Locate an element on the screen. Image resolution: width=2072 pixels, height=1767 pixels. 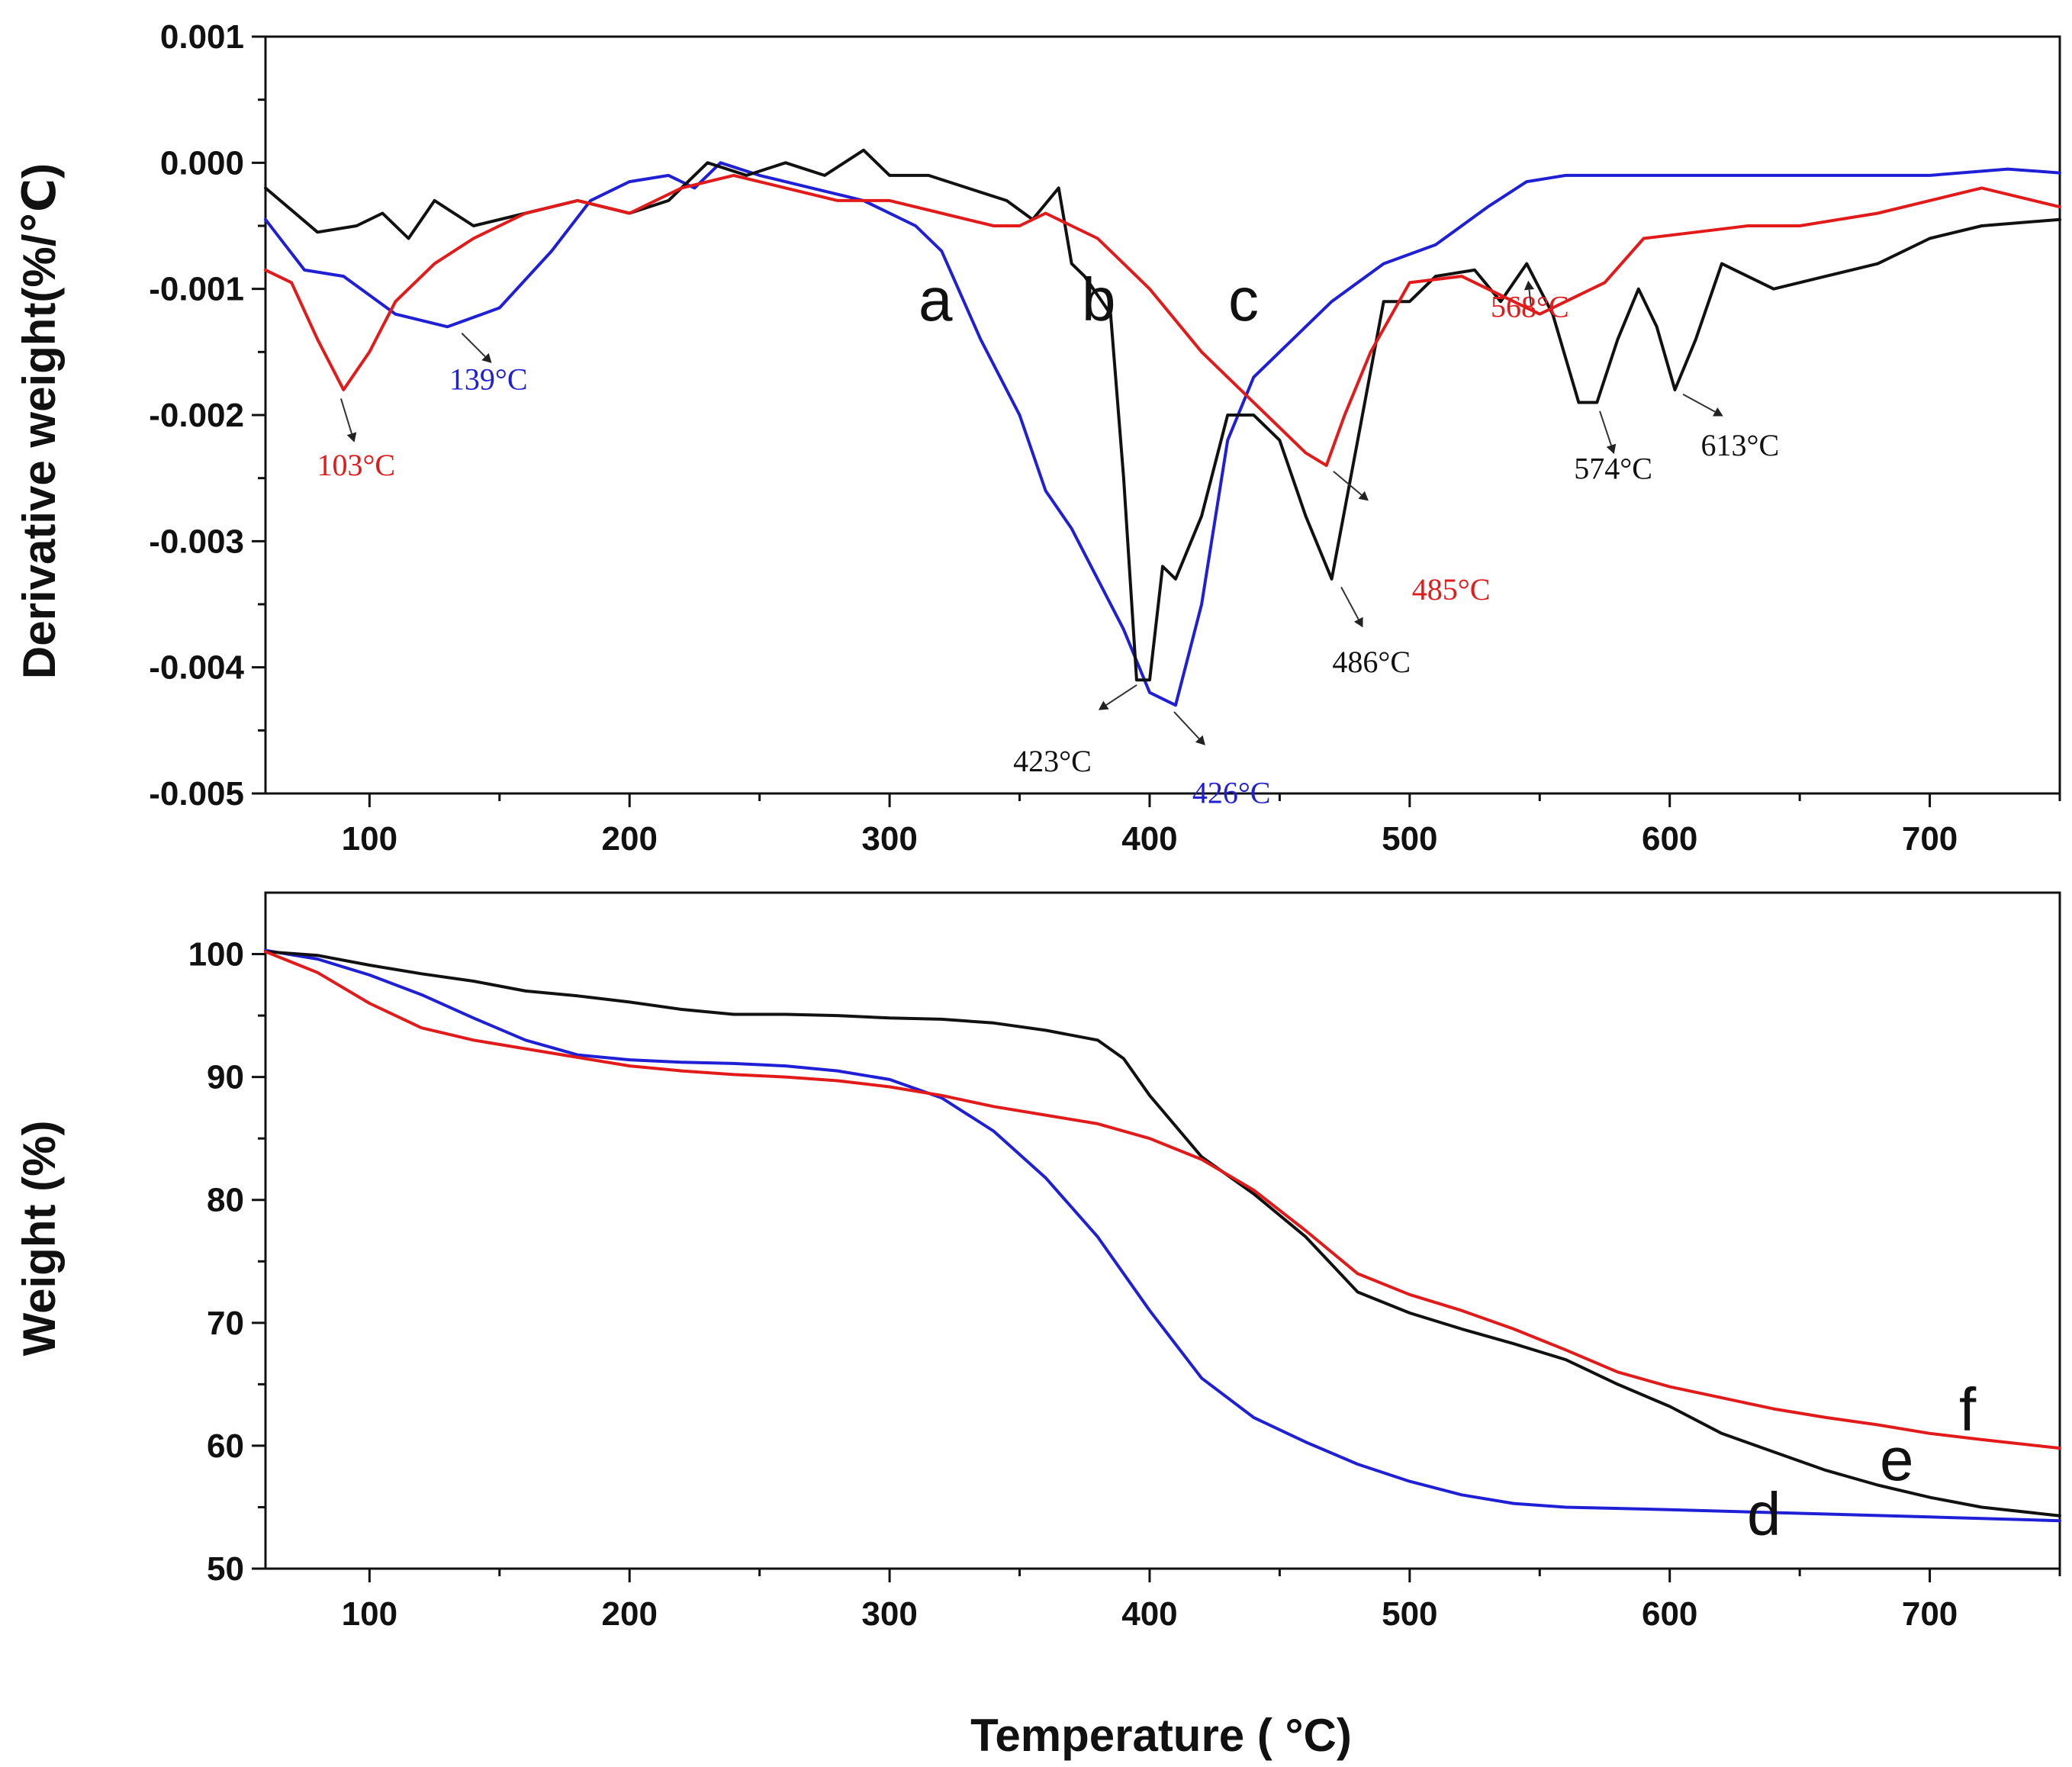
curve-label-a: a is located at coordinates (936, 299).